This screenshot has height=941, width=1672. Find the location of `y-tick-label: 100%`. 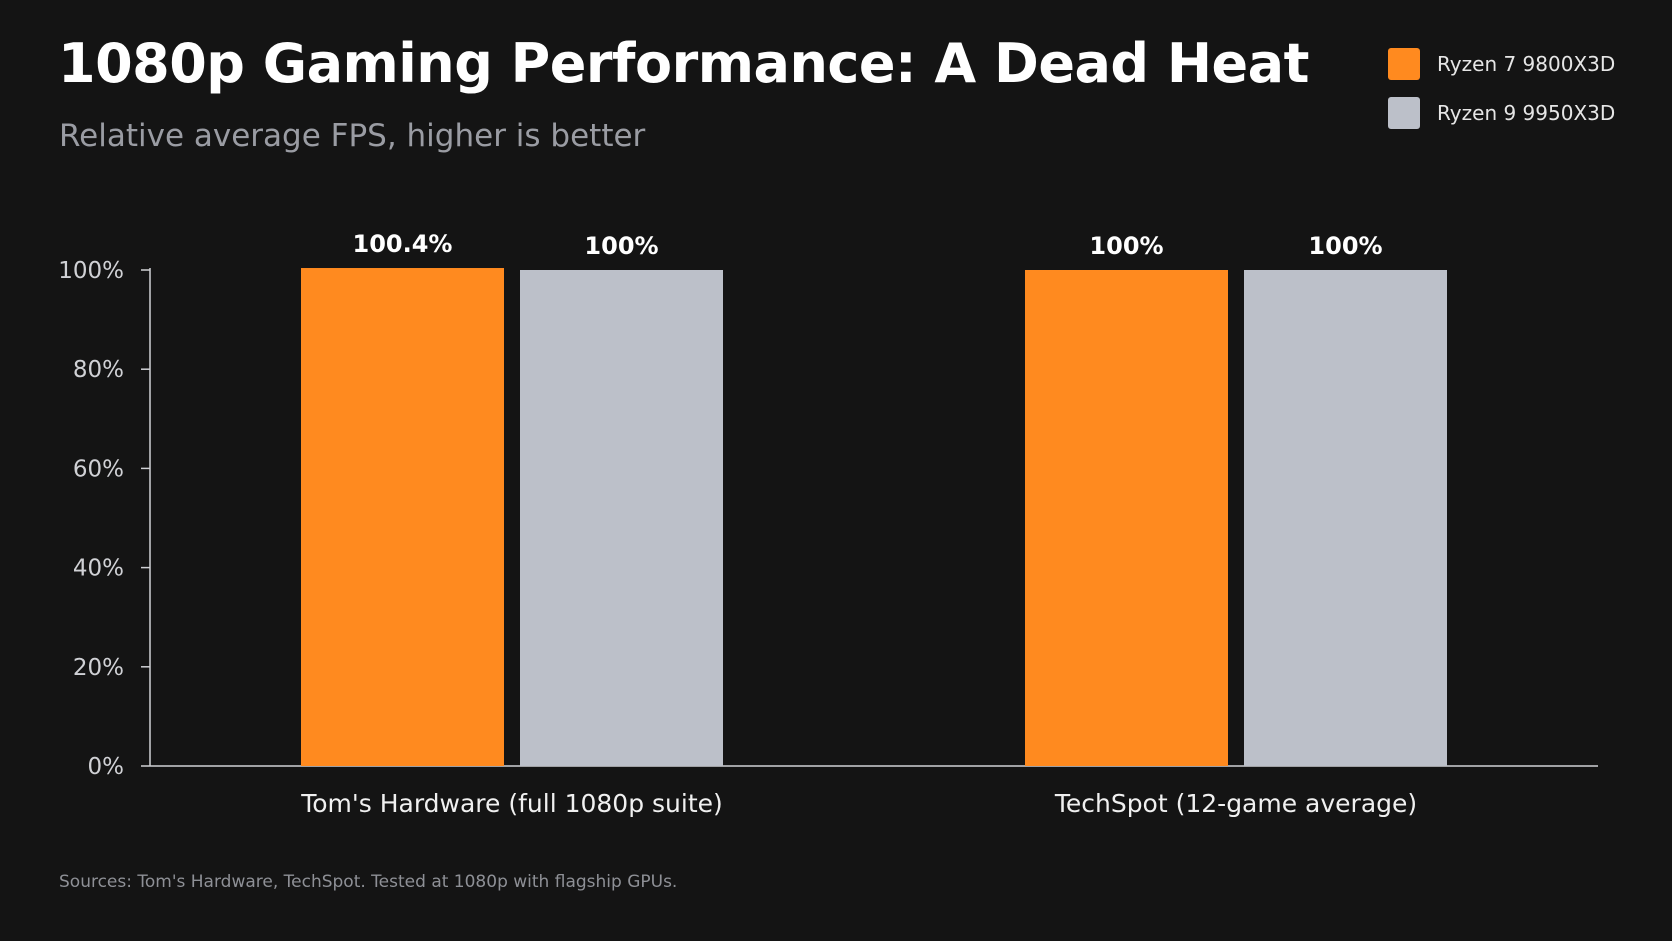

y-tick-label: 100% is located at coordinates (91, 271).